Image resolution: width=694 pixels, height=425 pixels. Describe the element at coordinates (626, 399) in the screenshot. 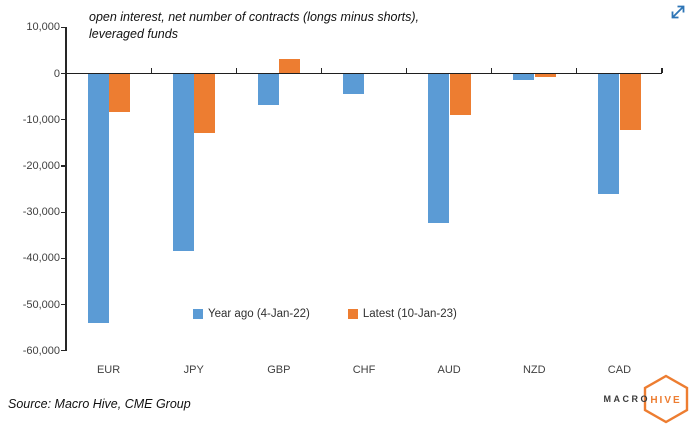

I see `logo-macro-text: MACRO` at that location.